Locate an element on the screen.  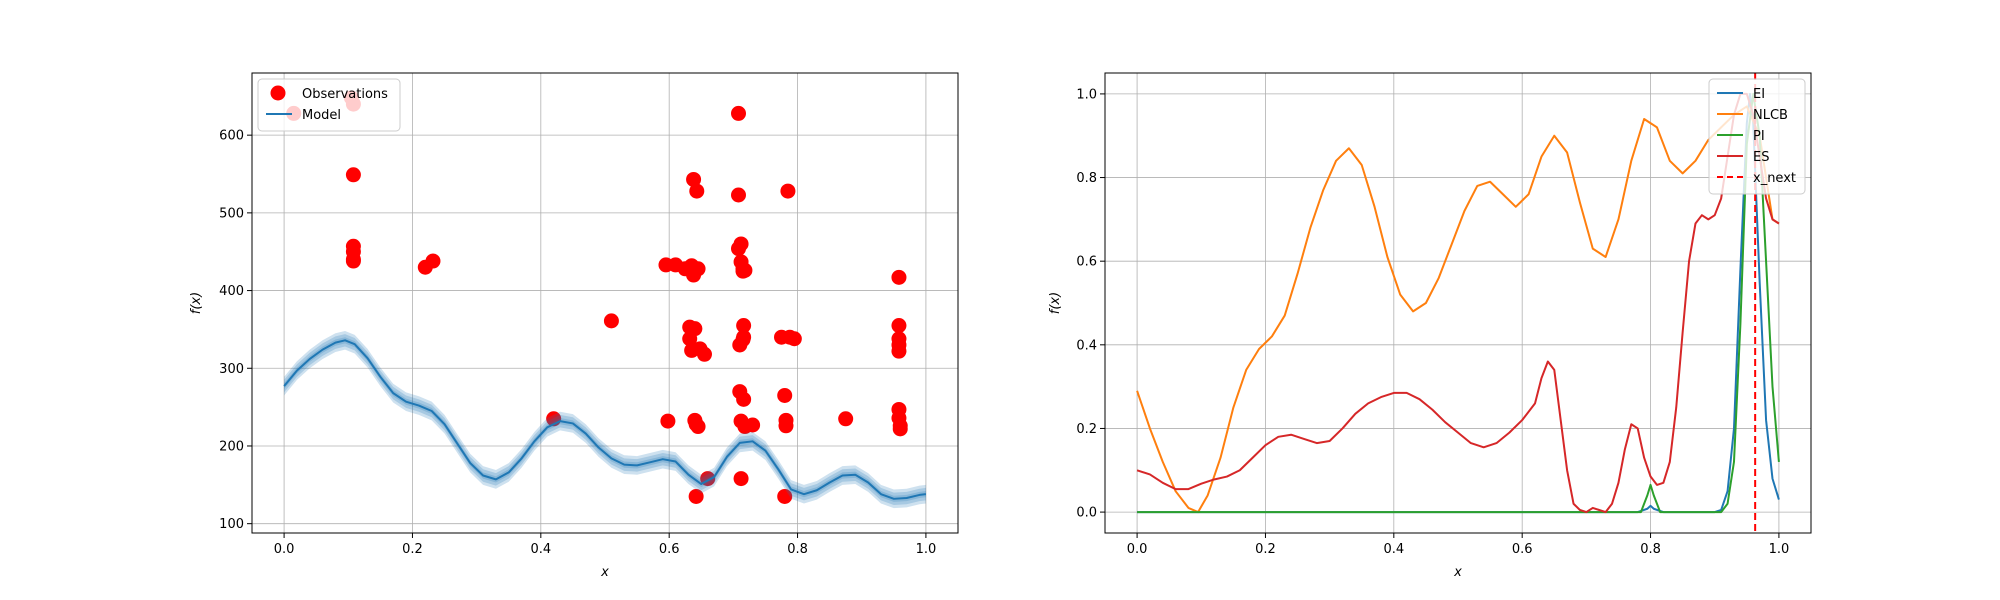
y-tick-label: 600 is located at coordinates (231, 136).